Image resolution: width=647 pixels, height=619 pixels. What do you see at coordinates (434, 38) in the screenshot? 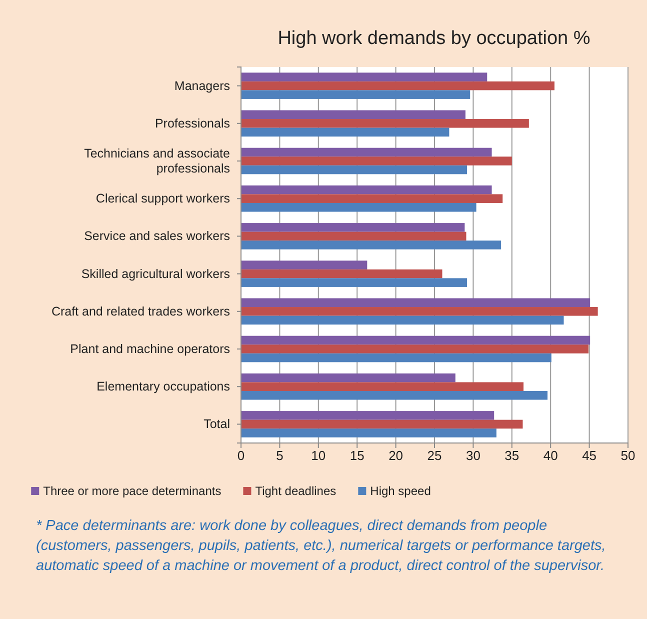
I see `chart-title: High work demands by occupation %` at bounding box center [434, 38].